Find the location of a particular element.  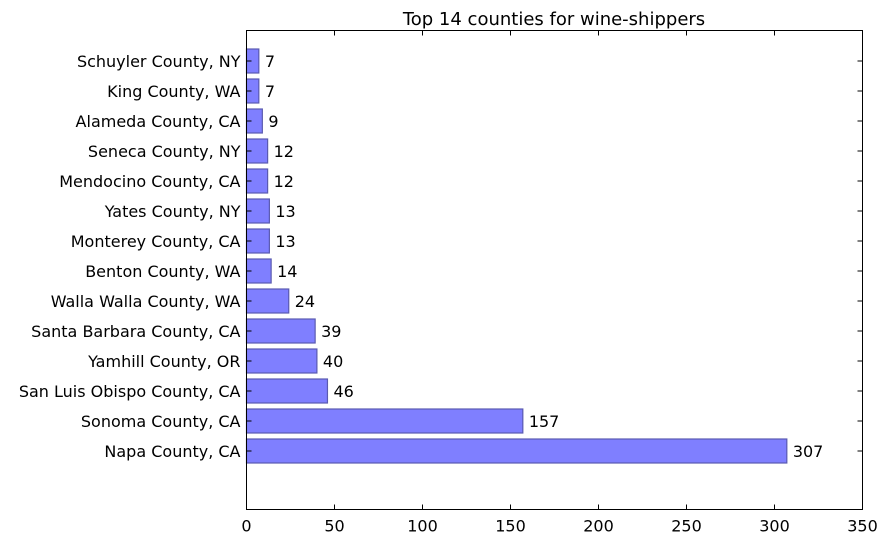

category-label-2: San Luis Obispo County, CA is located at coordinates (130, 391).